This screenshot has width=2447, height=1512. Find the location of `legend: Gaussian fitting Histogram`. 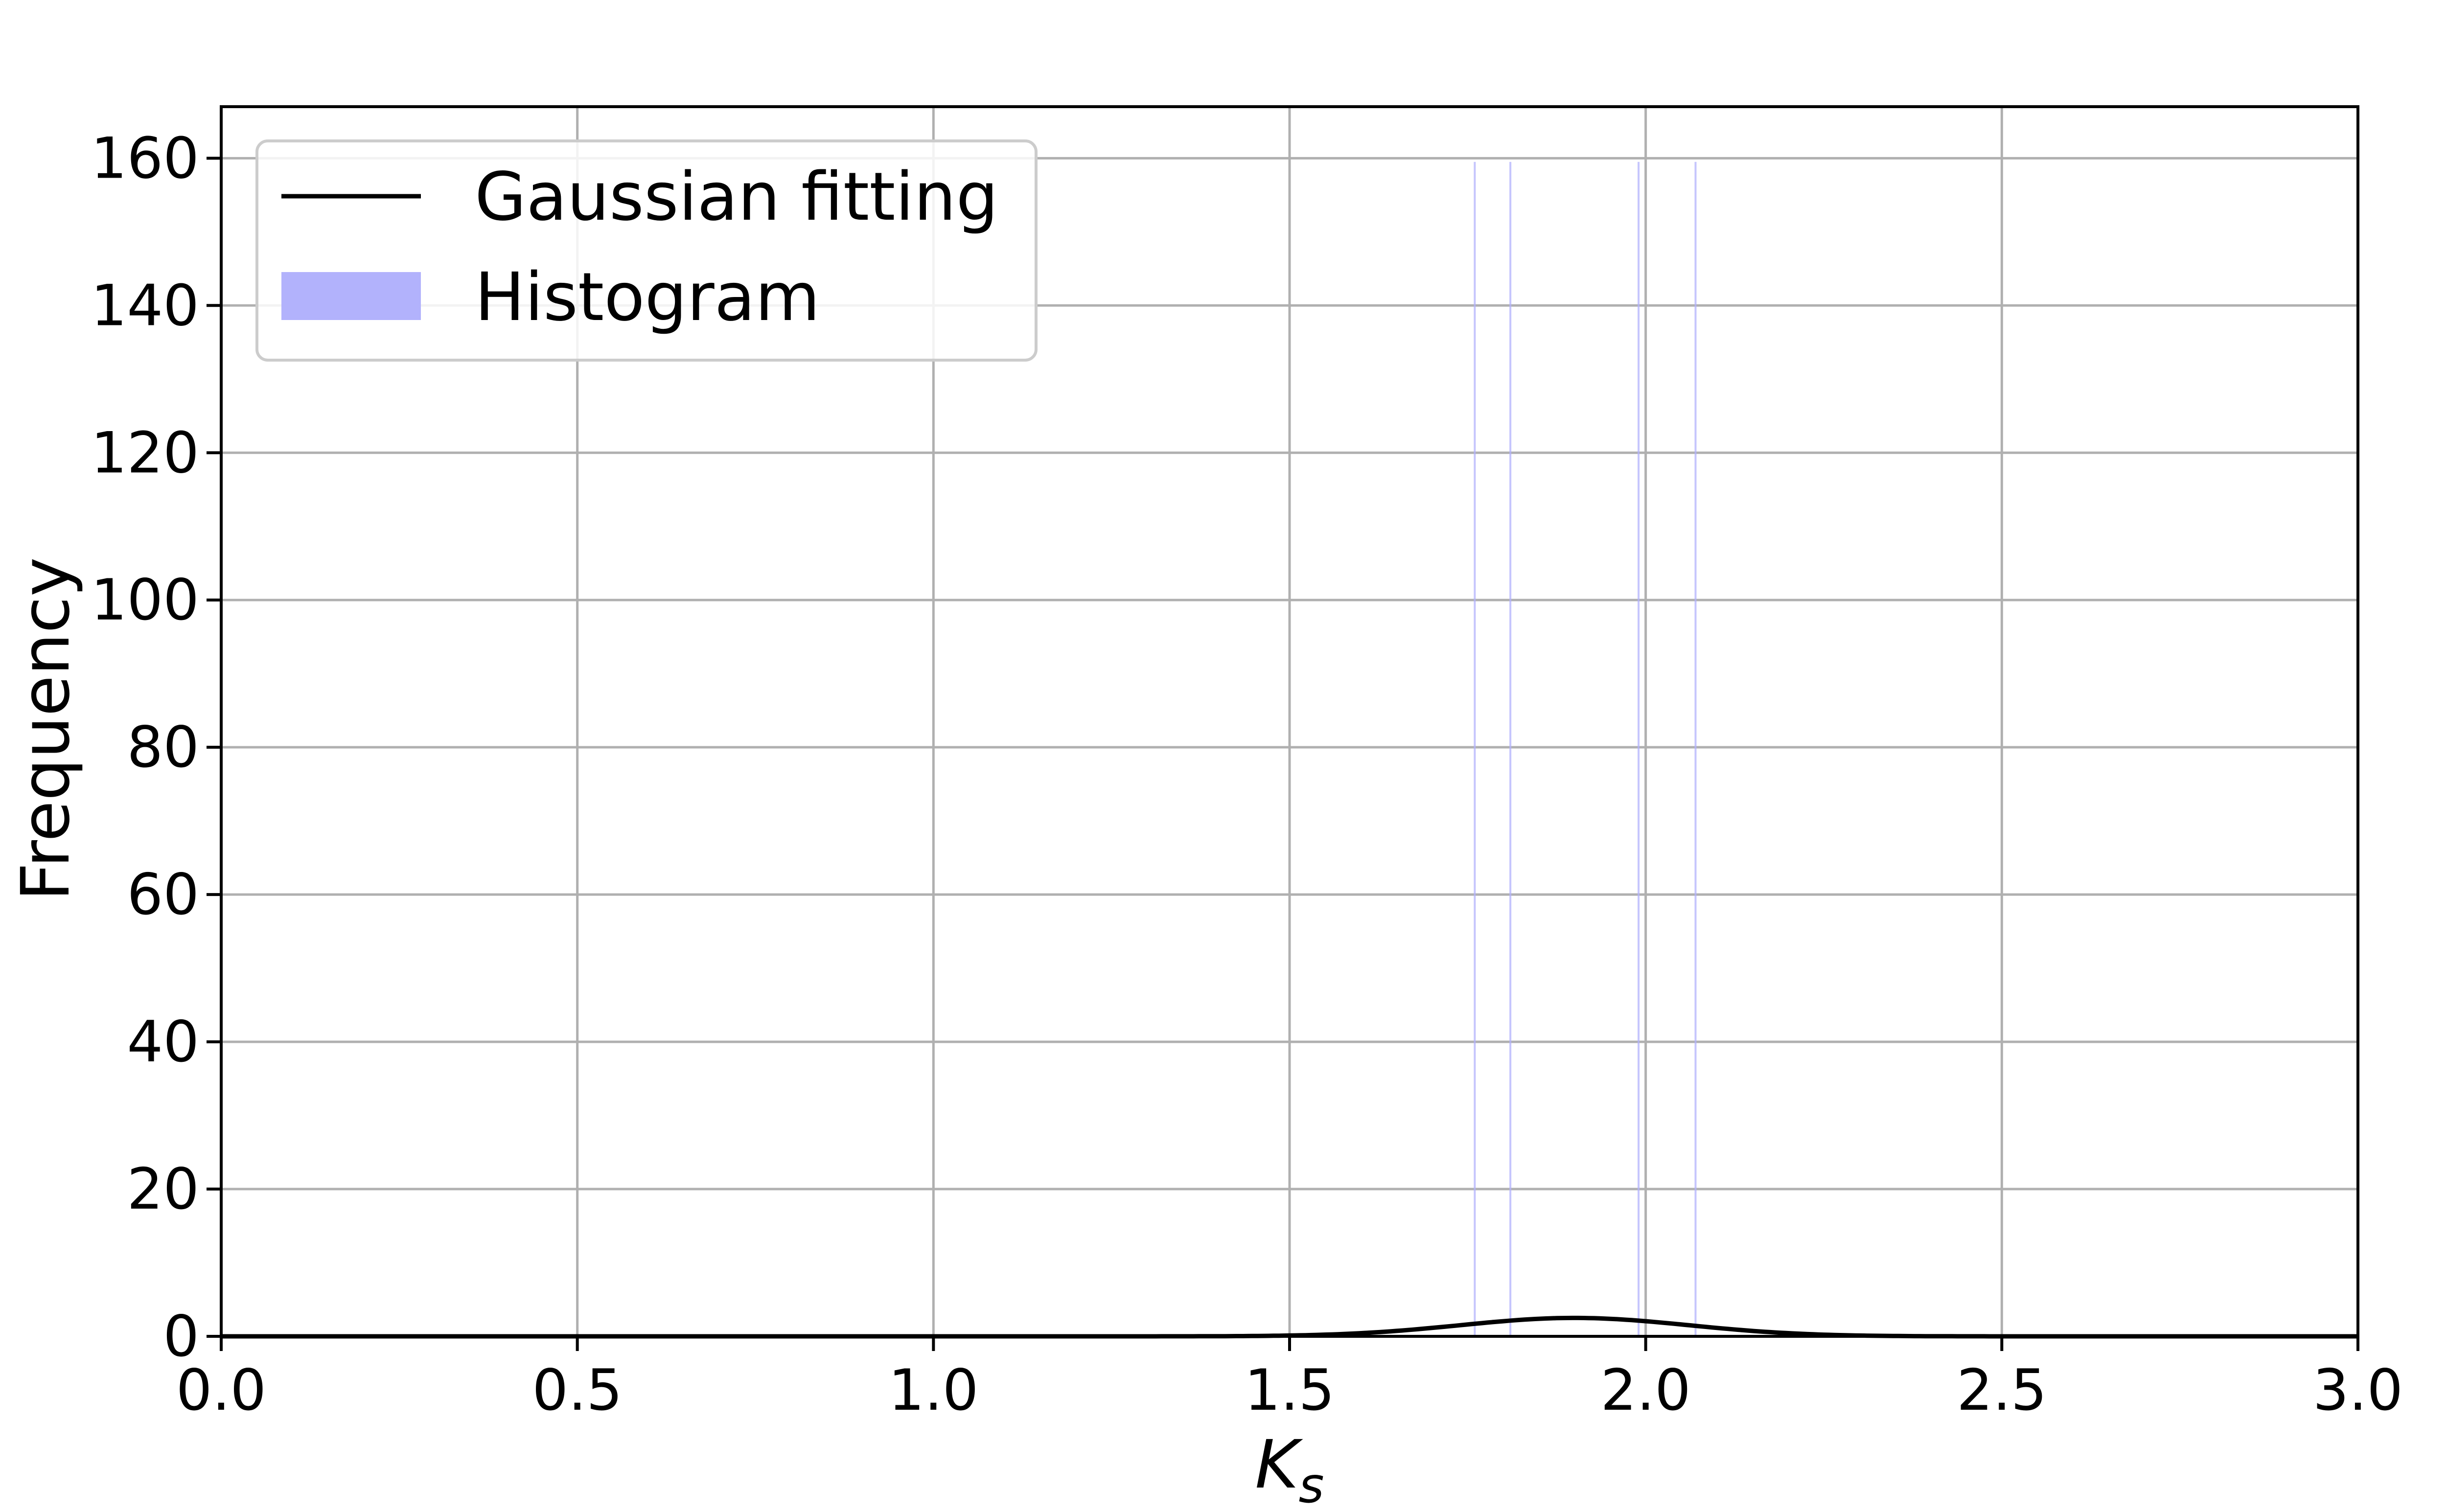

legend: Gaussian fitting Histogram is located at coordinates (646, 250).